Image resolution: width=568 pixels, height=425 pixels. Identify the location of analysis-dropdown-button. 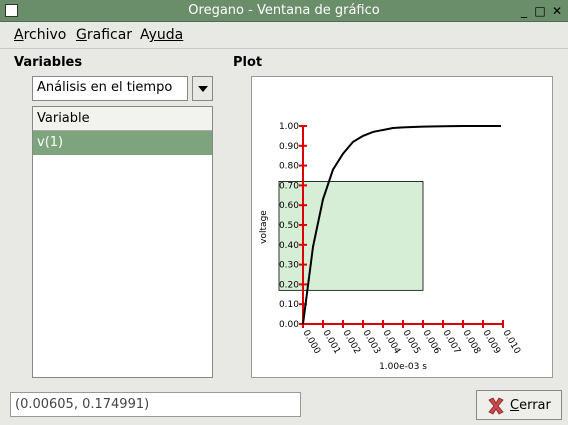
(202, 88).